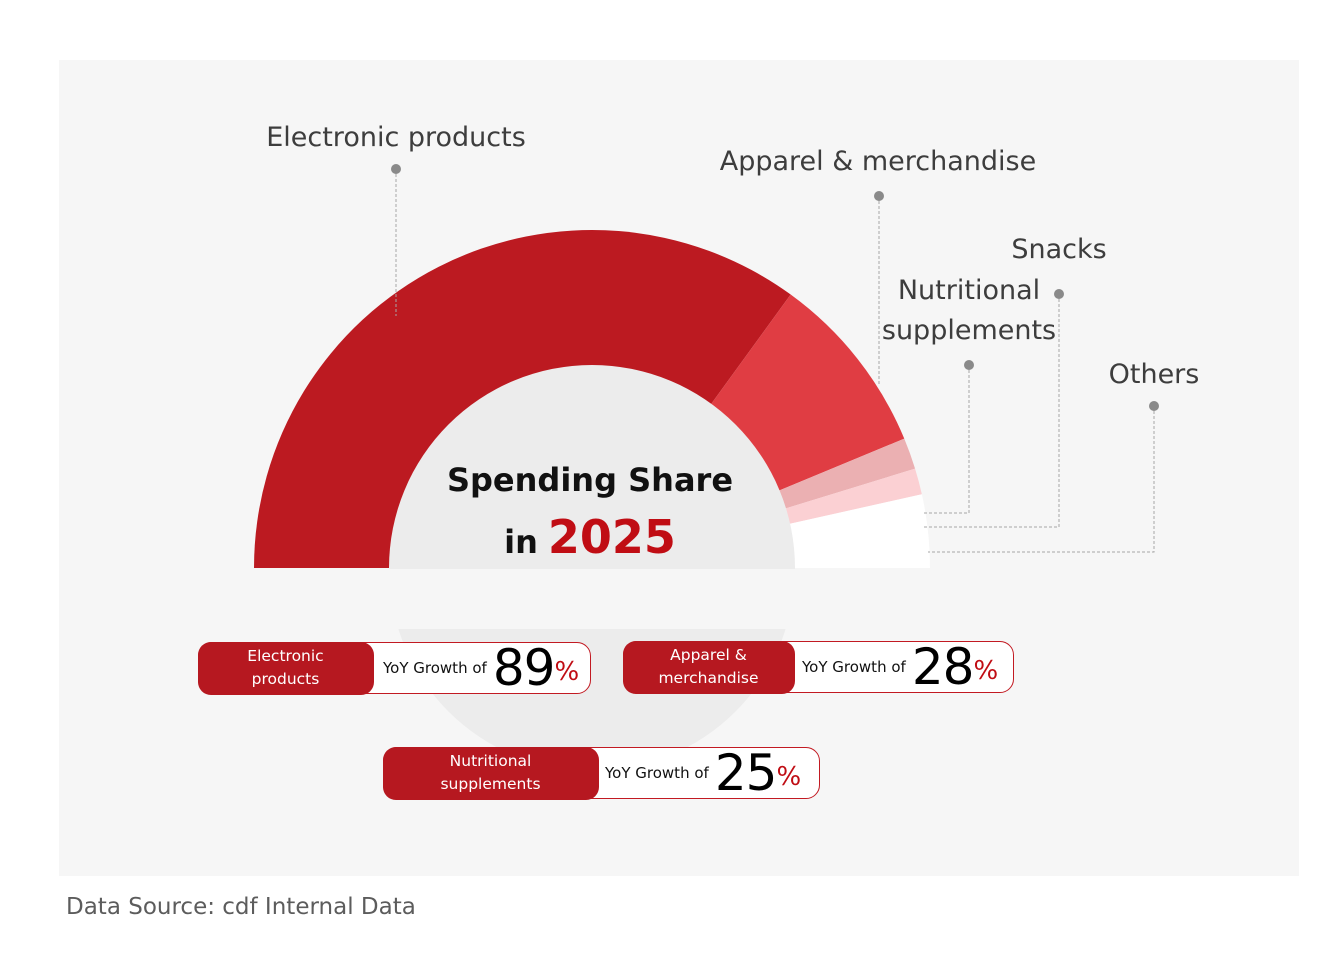  What do you see at coordinates (969, 365) in the screenshot?
I see `leader-dot-nutritional` at bounding box center [969, 365].